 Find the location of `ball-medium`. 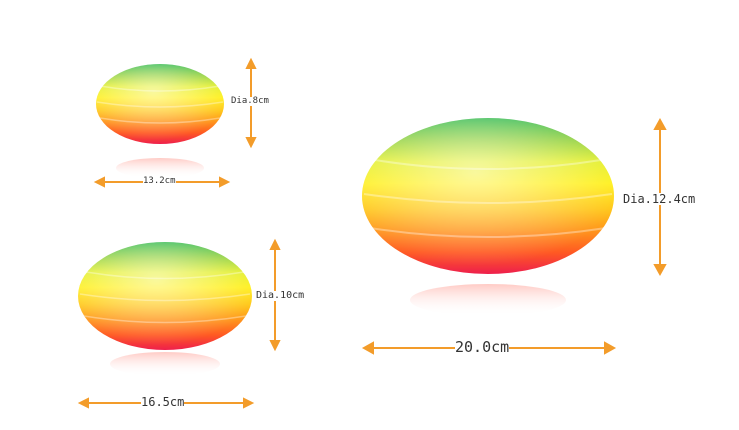

ball-medium is located at coordinates (165, 309).